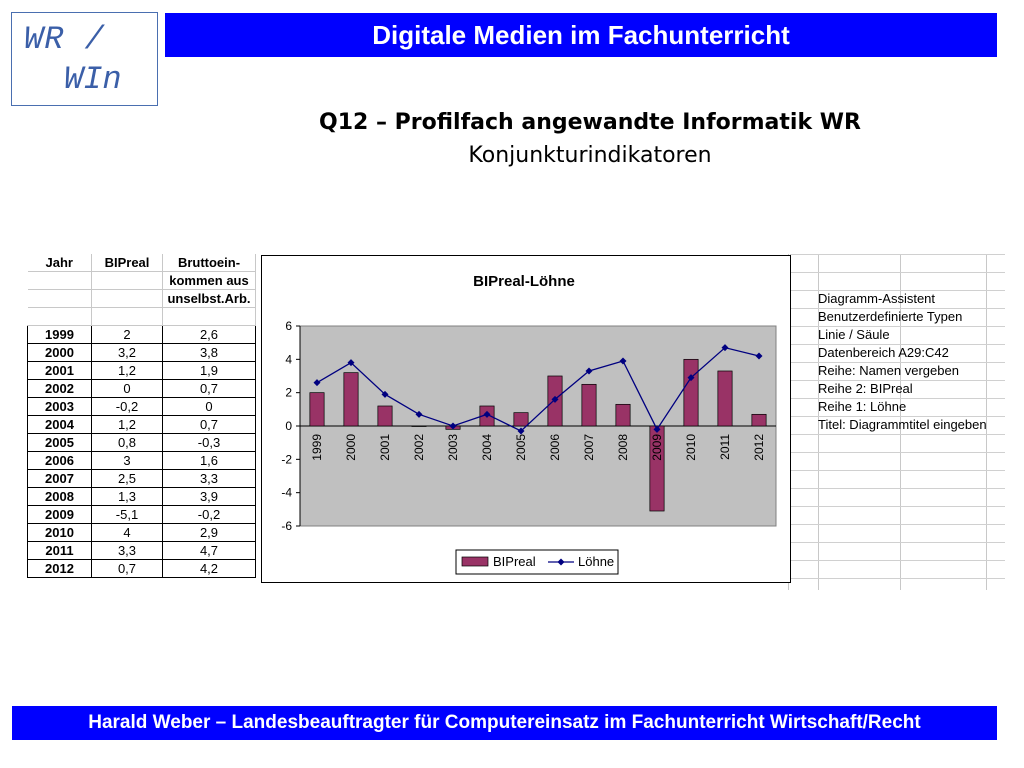  Describe the element at coordinates (288, 359) in the screenshot. I see `y-tick-label: 4` at that location.